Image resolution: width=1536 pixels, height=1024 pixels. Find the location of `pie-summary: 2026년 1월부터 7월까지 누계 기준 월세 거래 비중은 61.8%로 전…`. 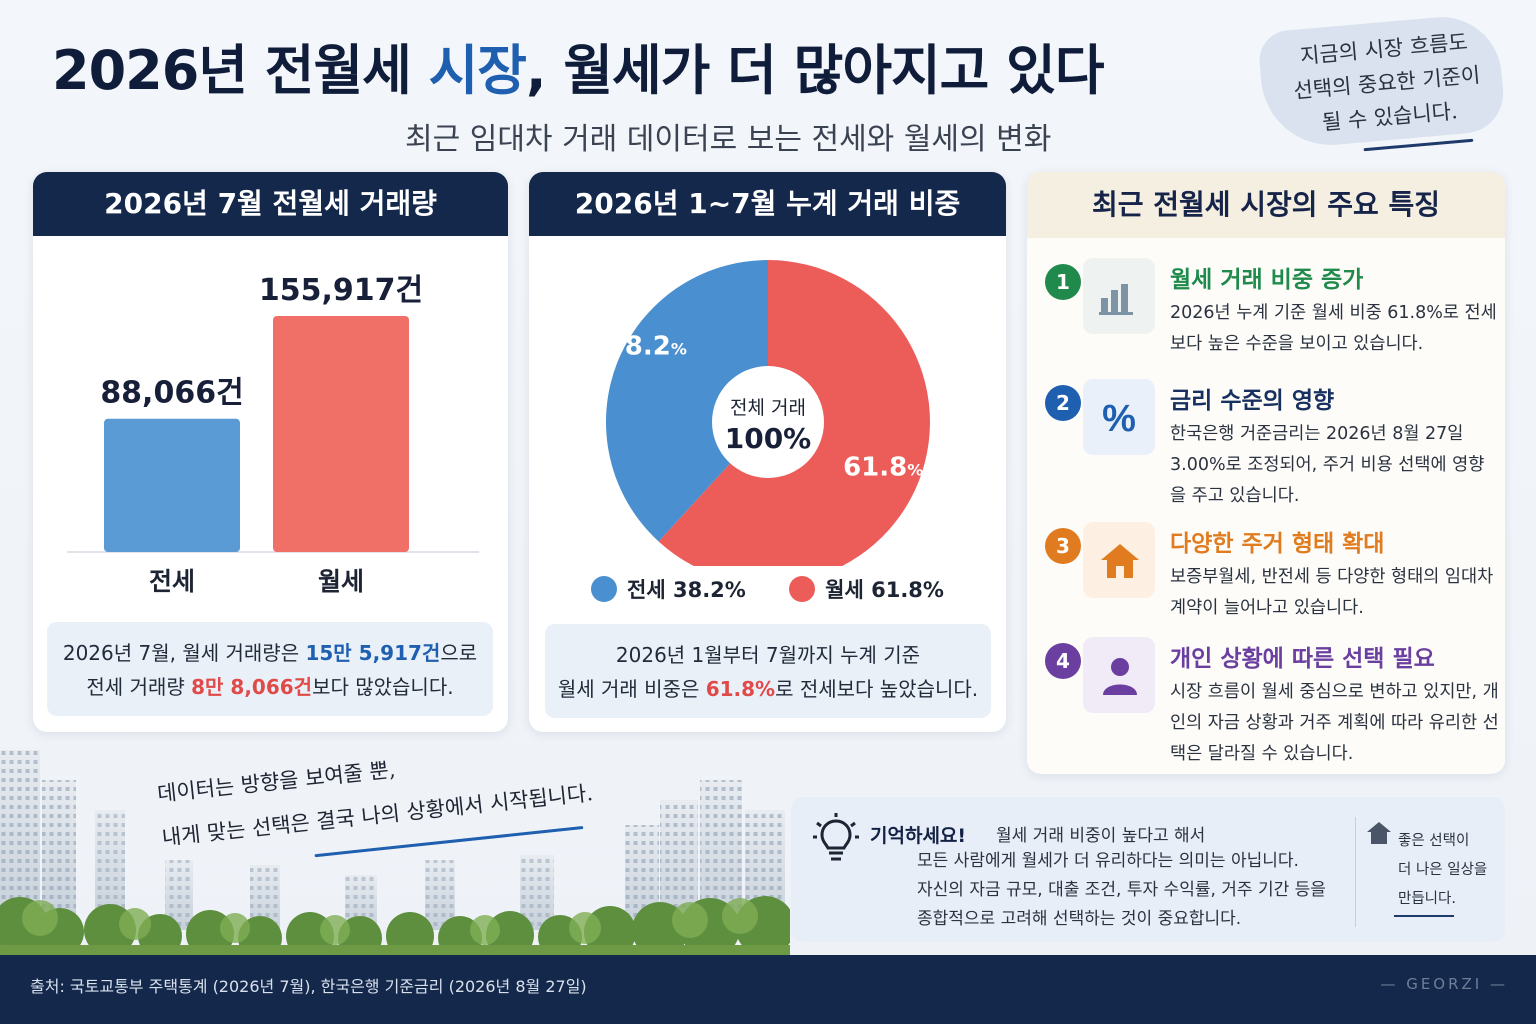

pie-summary: 2026년 1월부터 7월까지 누계 기준 월세 거래 비중은 61.8%로 전… is located at coordinates (768, 671).